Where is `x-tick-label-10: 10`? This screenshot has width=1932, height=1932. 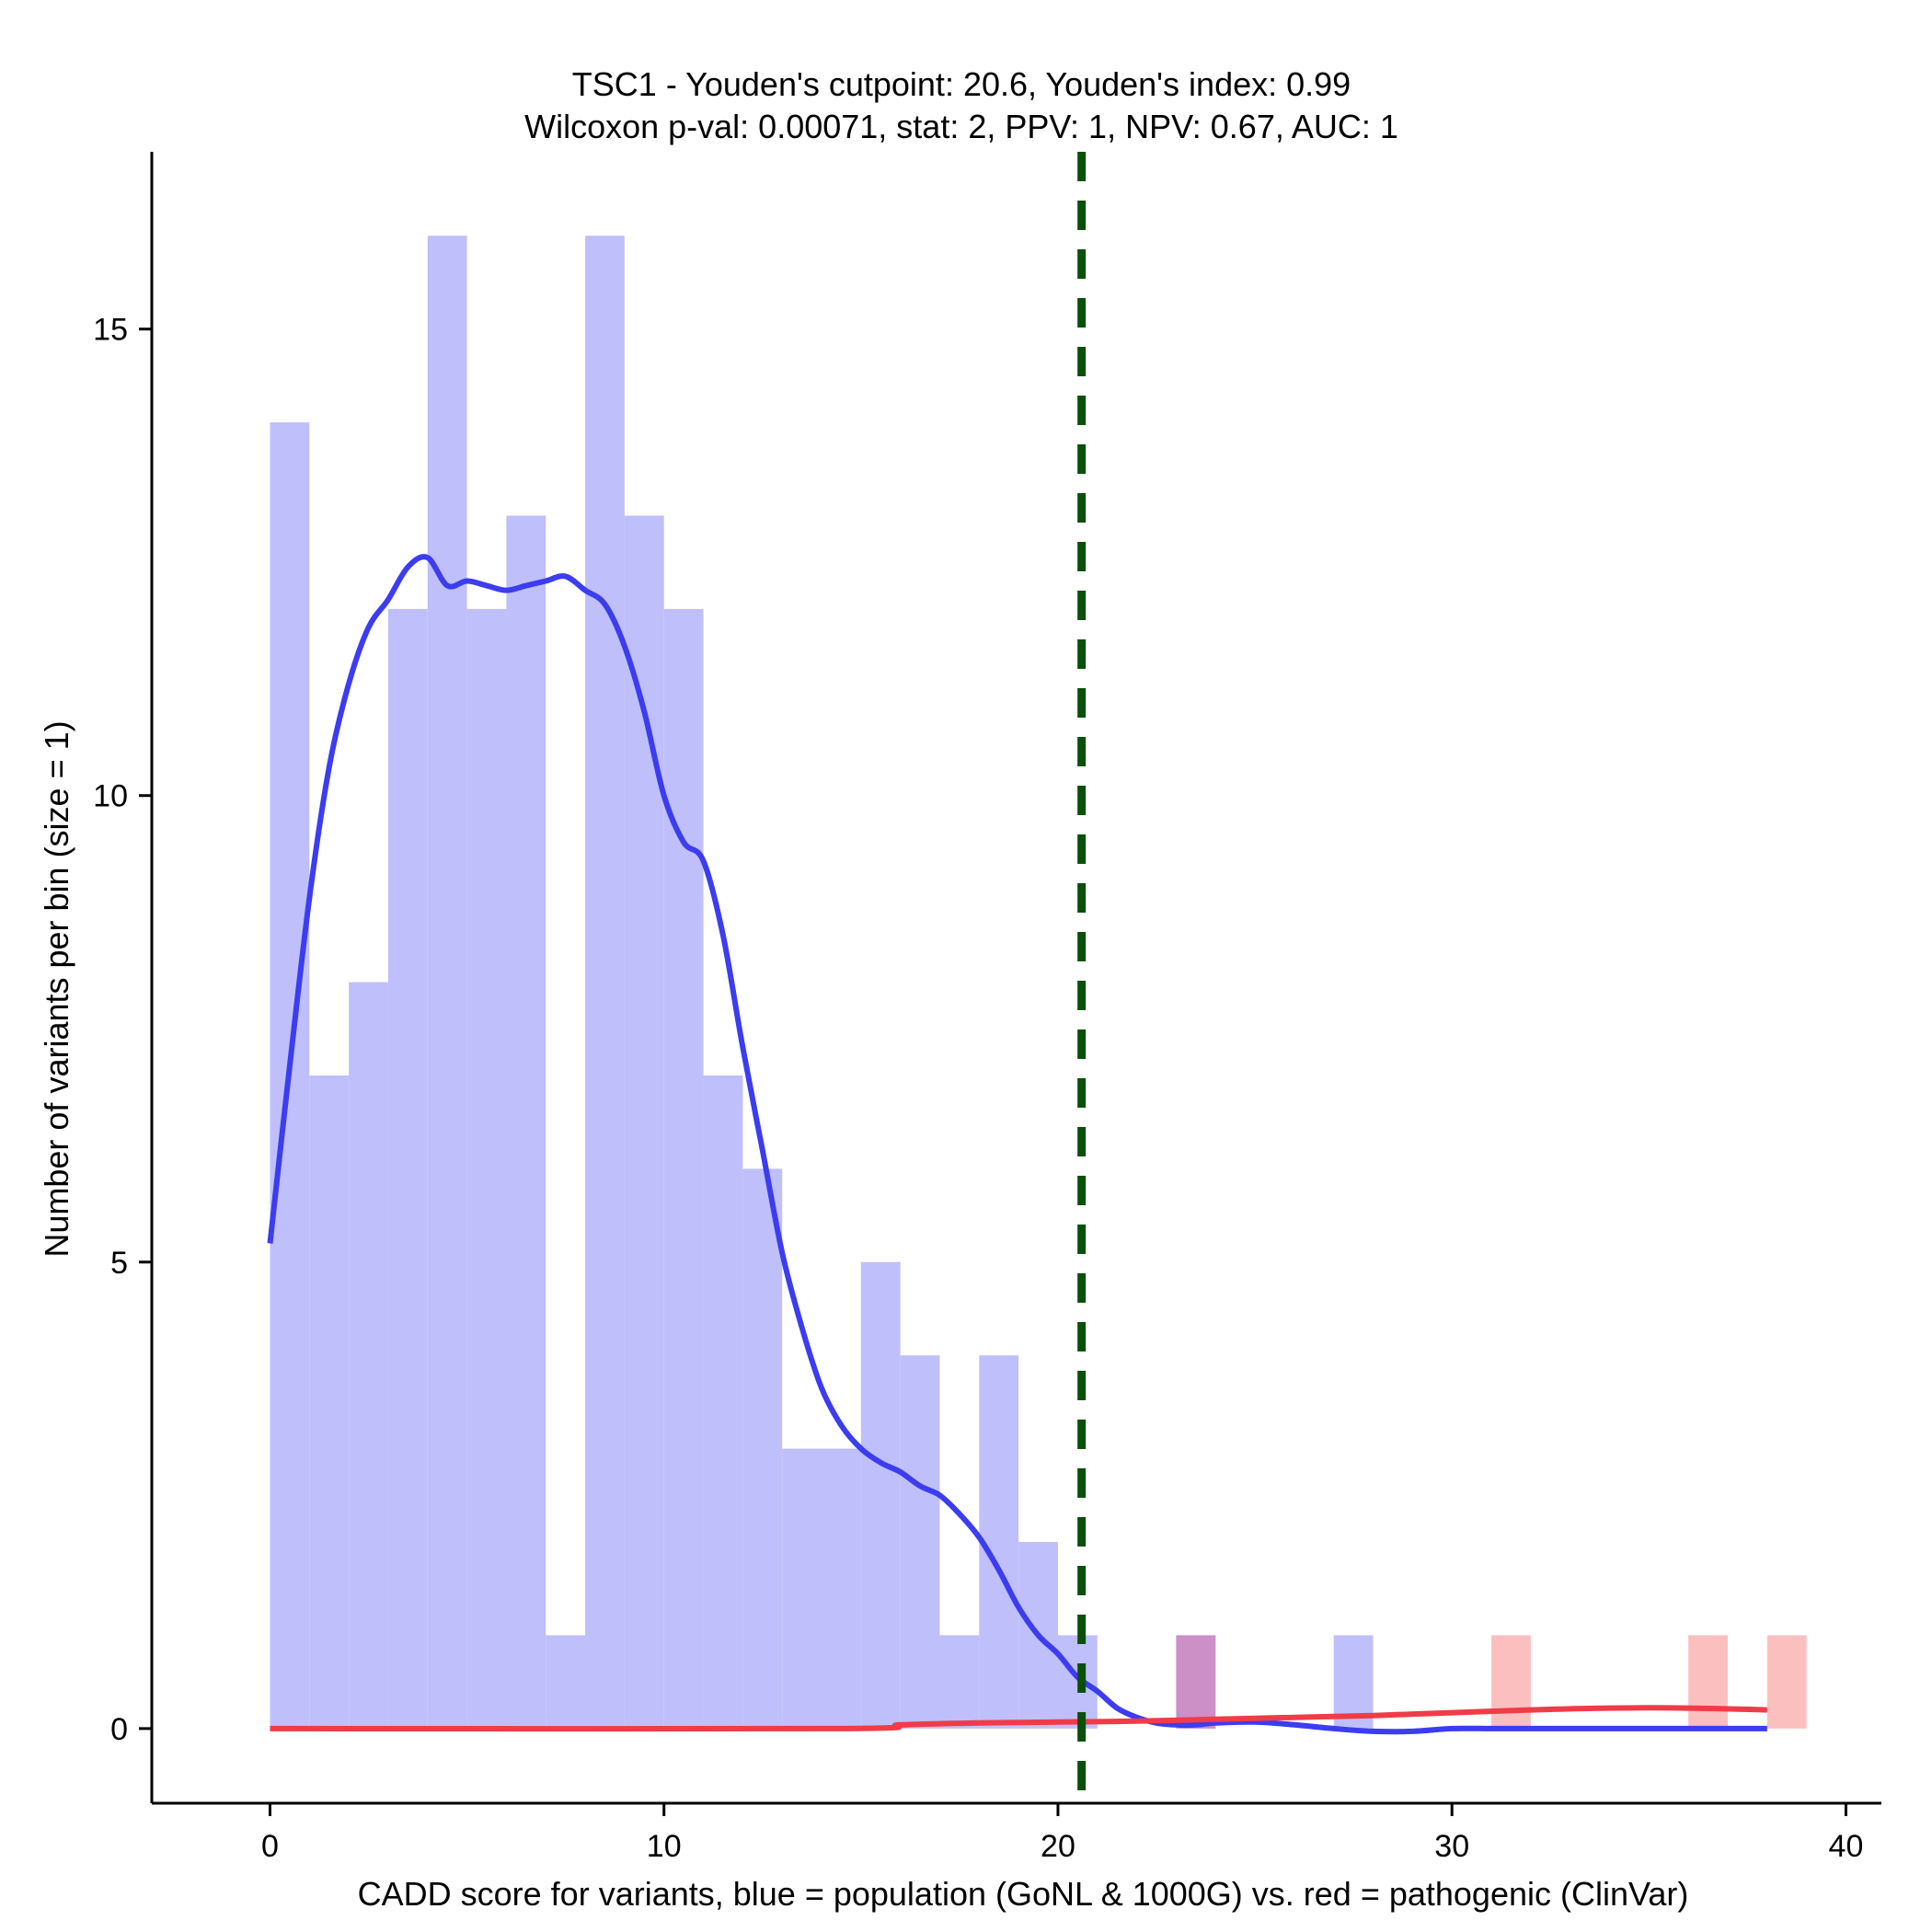
x-tick-label-10: 10 is located at coordinates (664, 1846).